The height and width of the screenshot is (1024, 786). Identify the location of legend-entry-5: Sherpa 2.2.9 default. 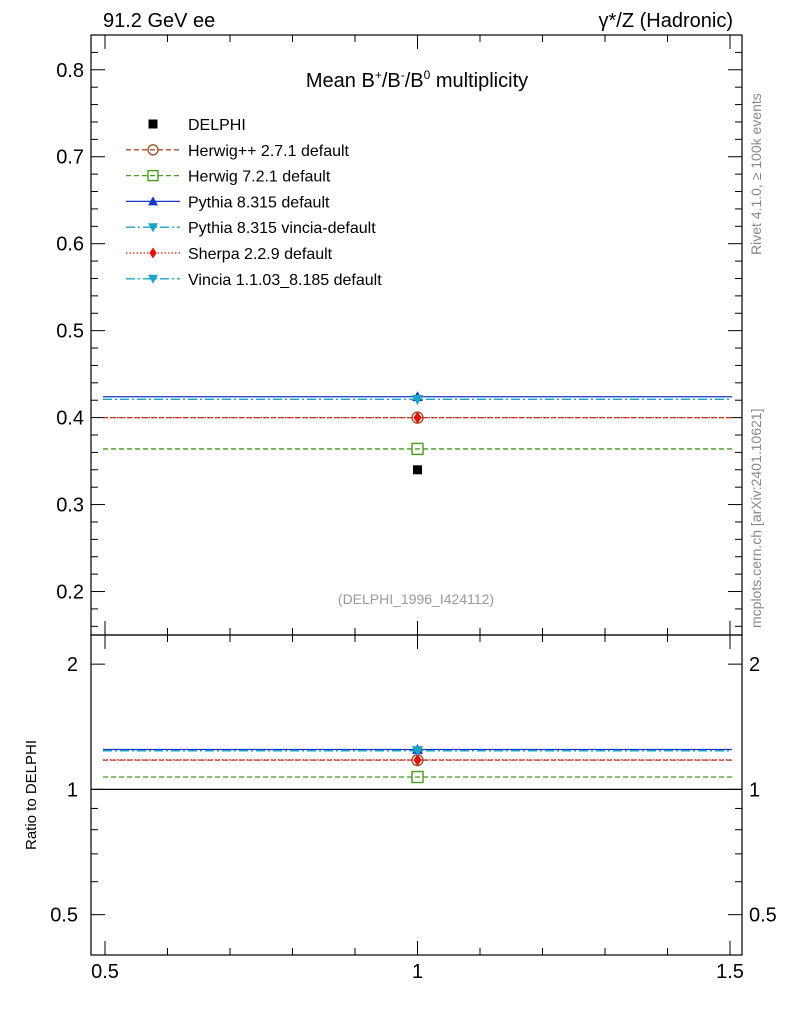
(229, 254).